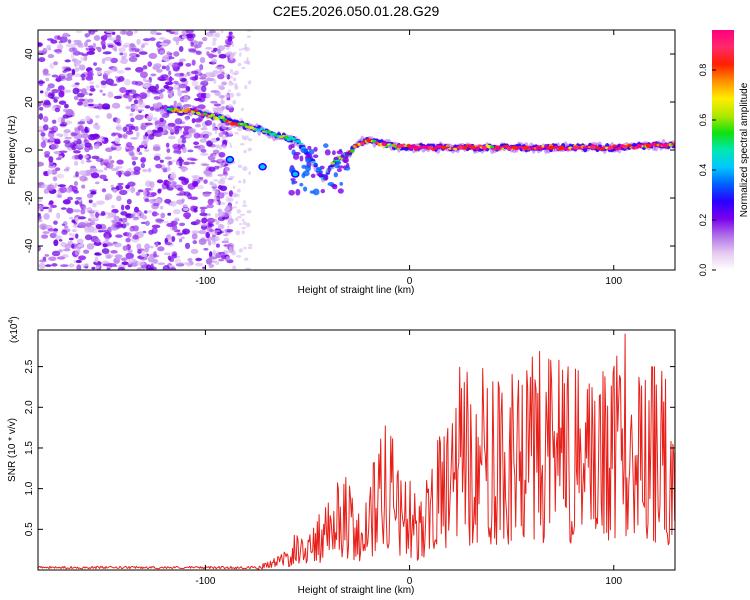 This screenshot has width=750, height=600. Describe the element at coordinates (29, 197) in the screenshot. I see `y-tick-label: -20` at that location.